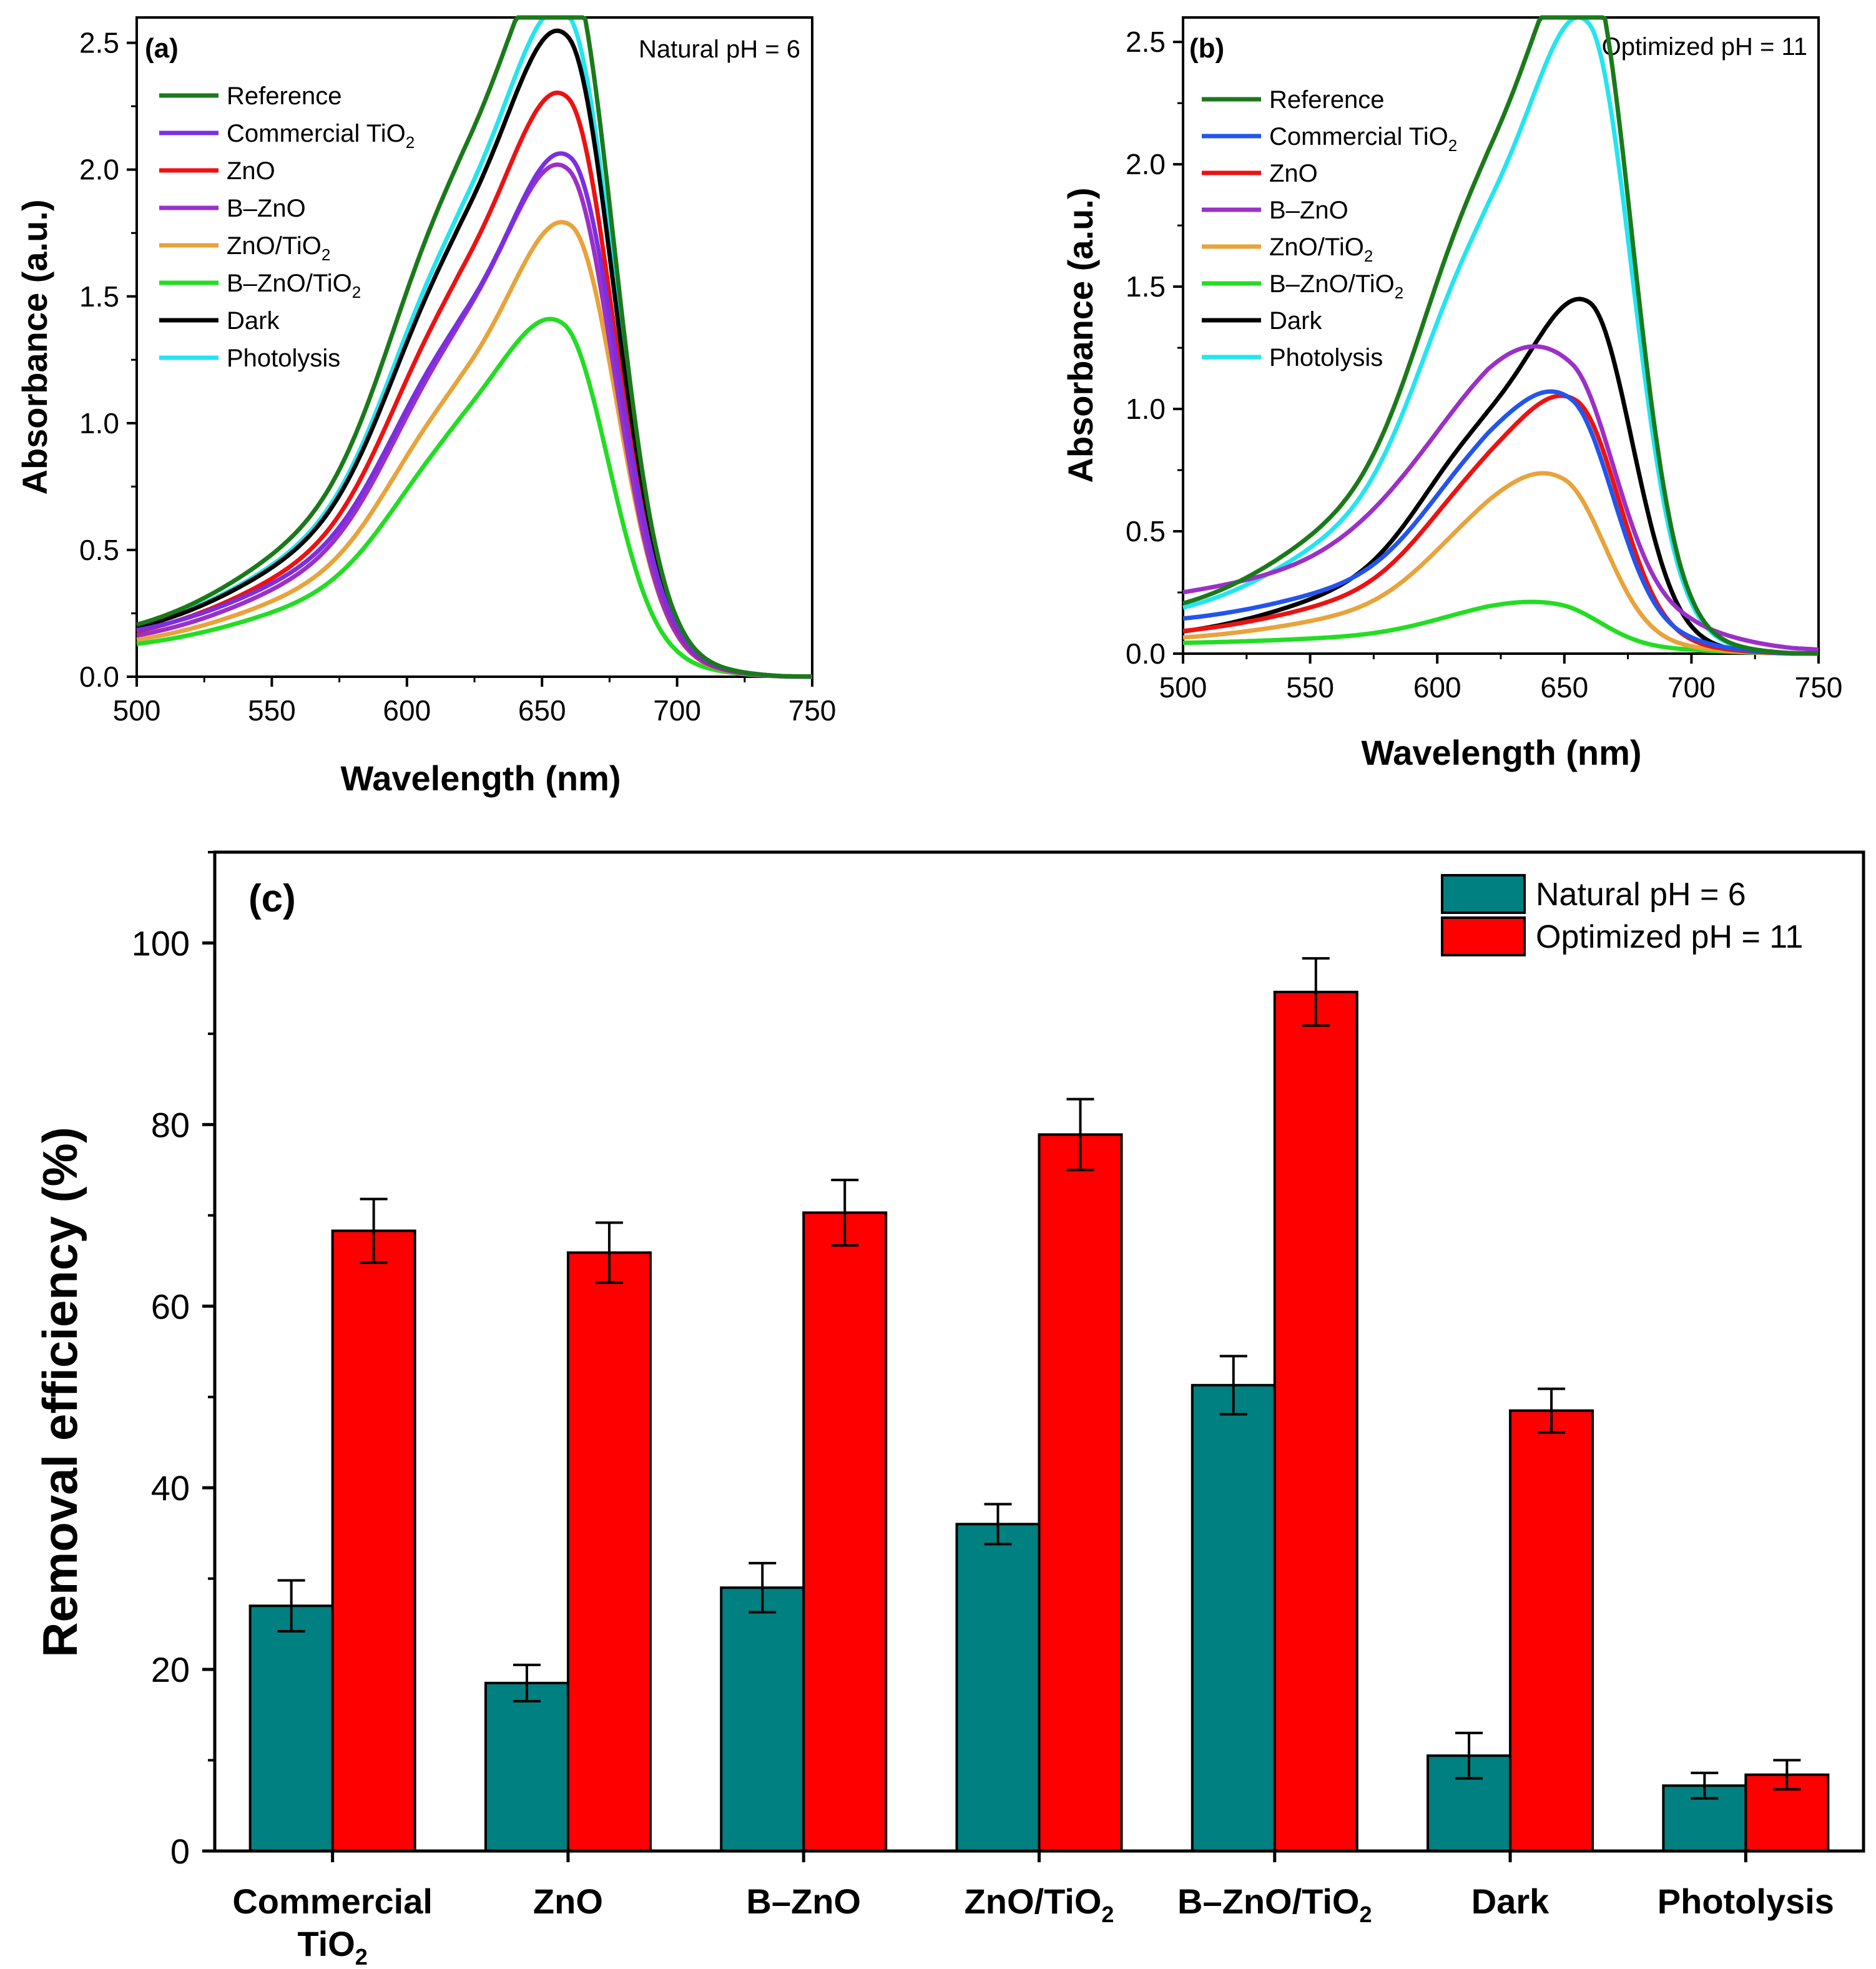 This screenshot has height=1969, width=1876. I want to click on panel-a-axes: 500 550 600 650 700 750 0.0 0.5 1.0 1.5 2.0 2.5, so click(458, 377).